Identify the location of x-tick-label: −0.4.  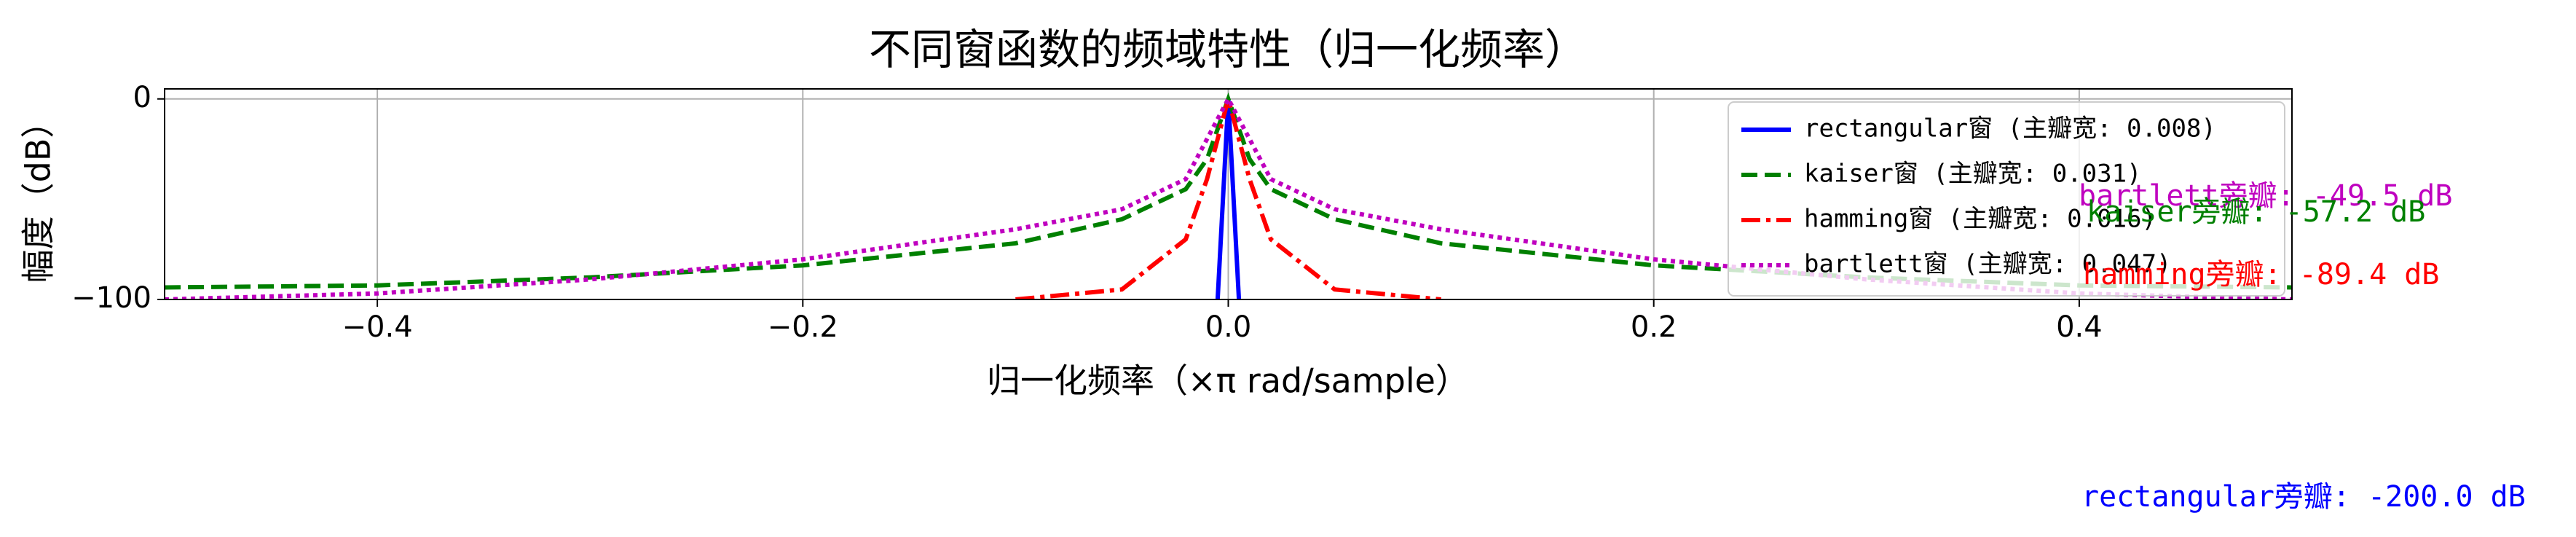
(377, 327).